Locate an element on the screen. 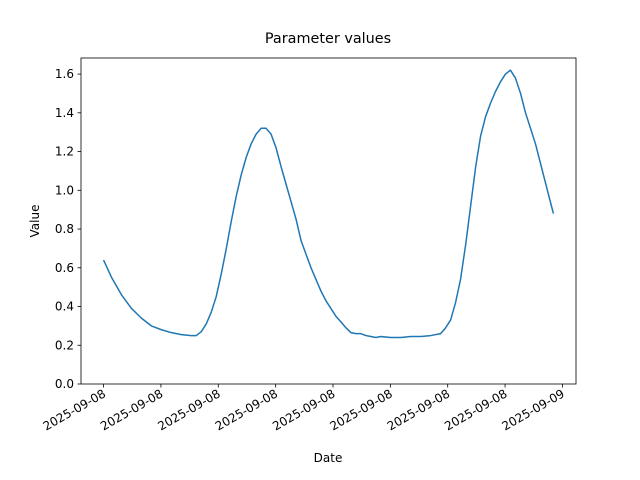 The width and height of the screenshot is (640, 480). y-axis-label: Value is located at coordinates (35, 221).